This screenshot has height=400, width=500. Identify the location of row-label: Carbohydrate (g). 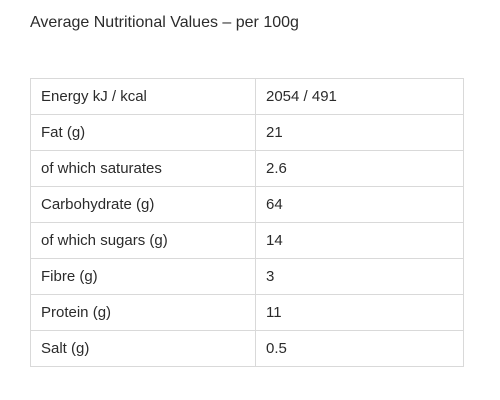
(143, 204).